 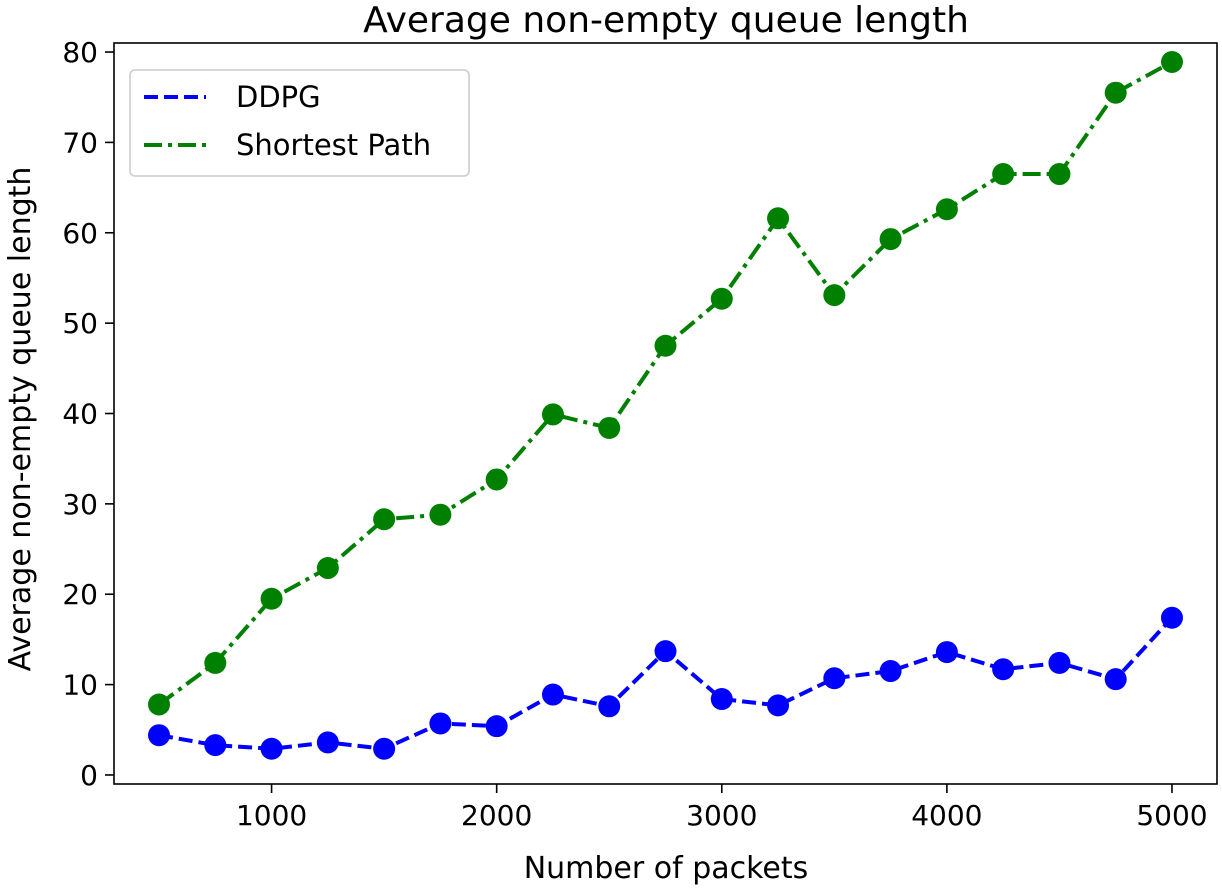 What do you see at coordinates (80, 323) in the screenshot?
I see `y-tick-label: 50` at bounding box center [80, 323].